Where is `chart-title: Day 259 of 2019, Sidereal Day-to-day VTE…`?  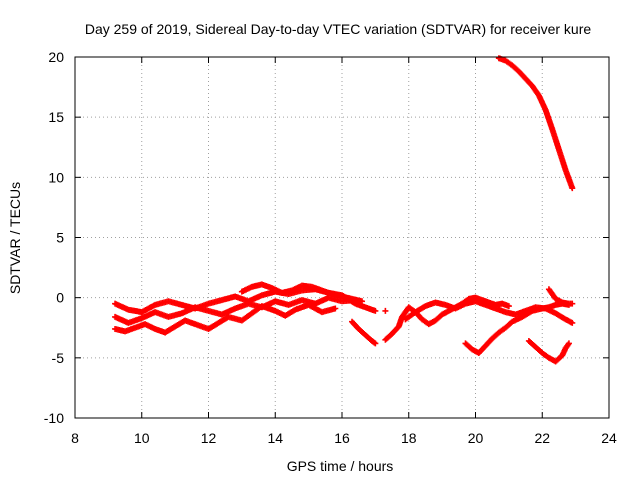 chart-title: Day 259 of 2019, Sidereal Day-to-day VTE… is located at coordinates (338, 29).